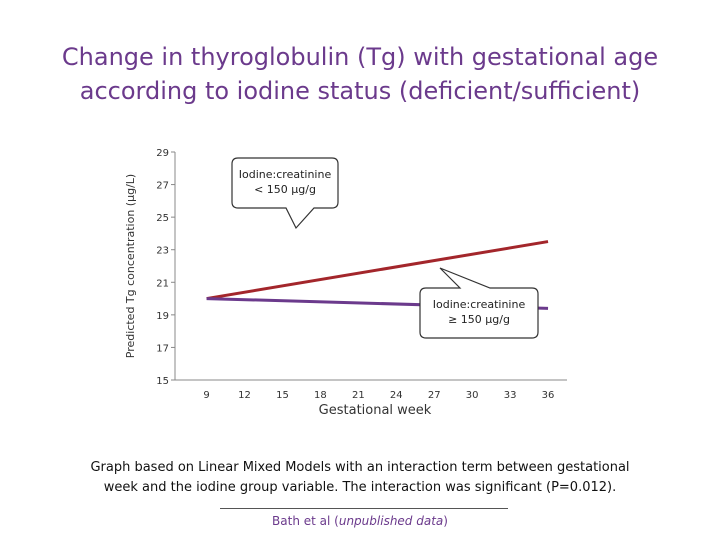  I want to click on y-tick-labels: 15 17 19 21 23 25 27 29, so click(162, 267).